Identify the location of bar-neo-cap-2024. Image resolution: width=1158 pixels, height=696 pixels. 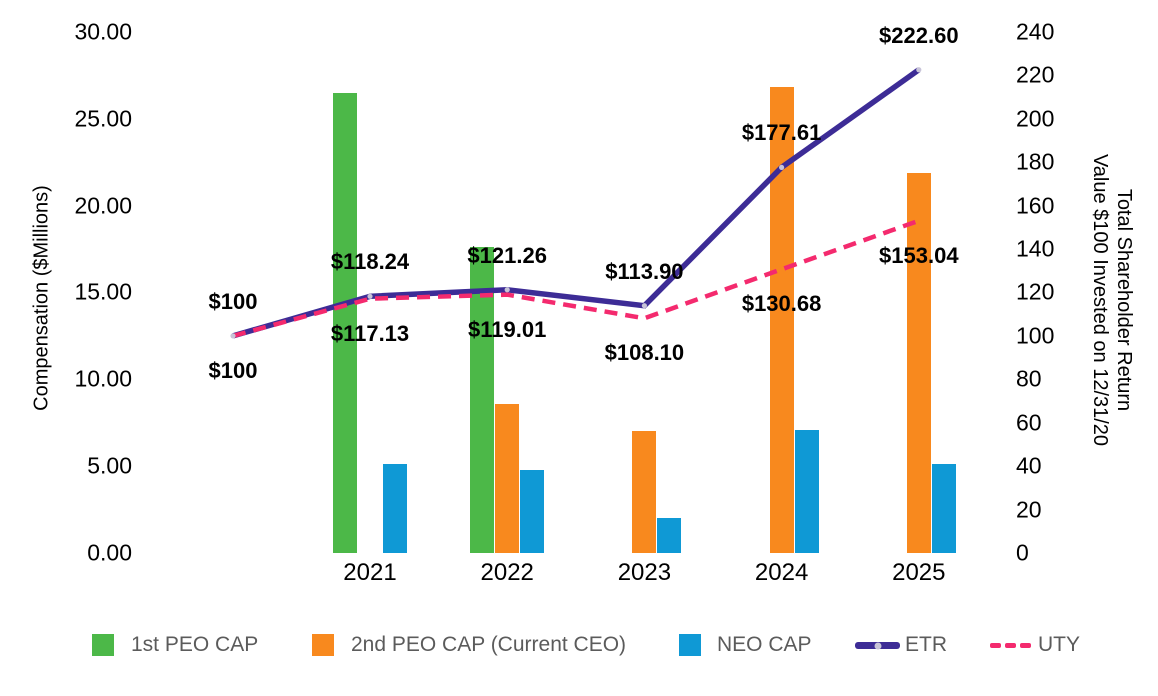
(806, 491).